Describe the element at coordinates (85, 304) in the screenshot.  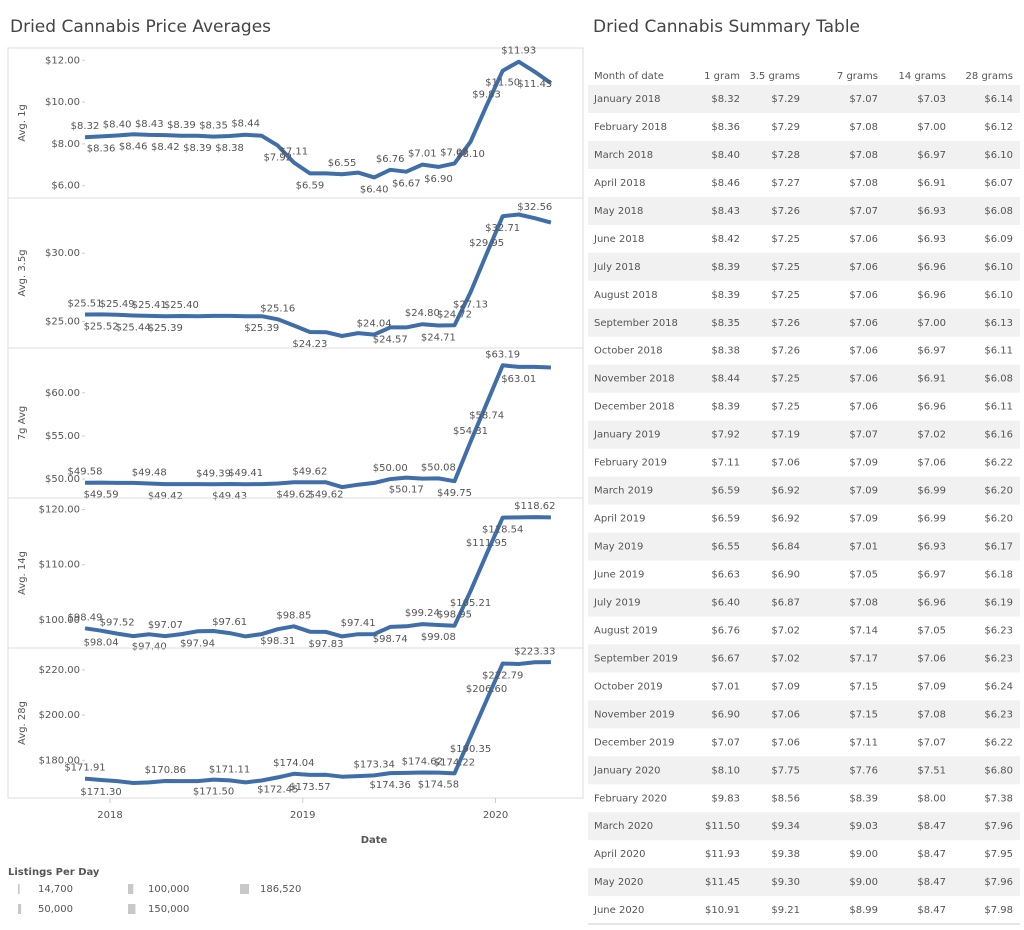
I see `data-label: $25.51` at that location.